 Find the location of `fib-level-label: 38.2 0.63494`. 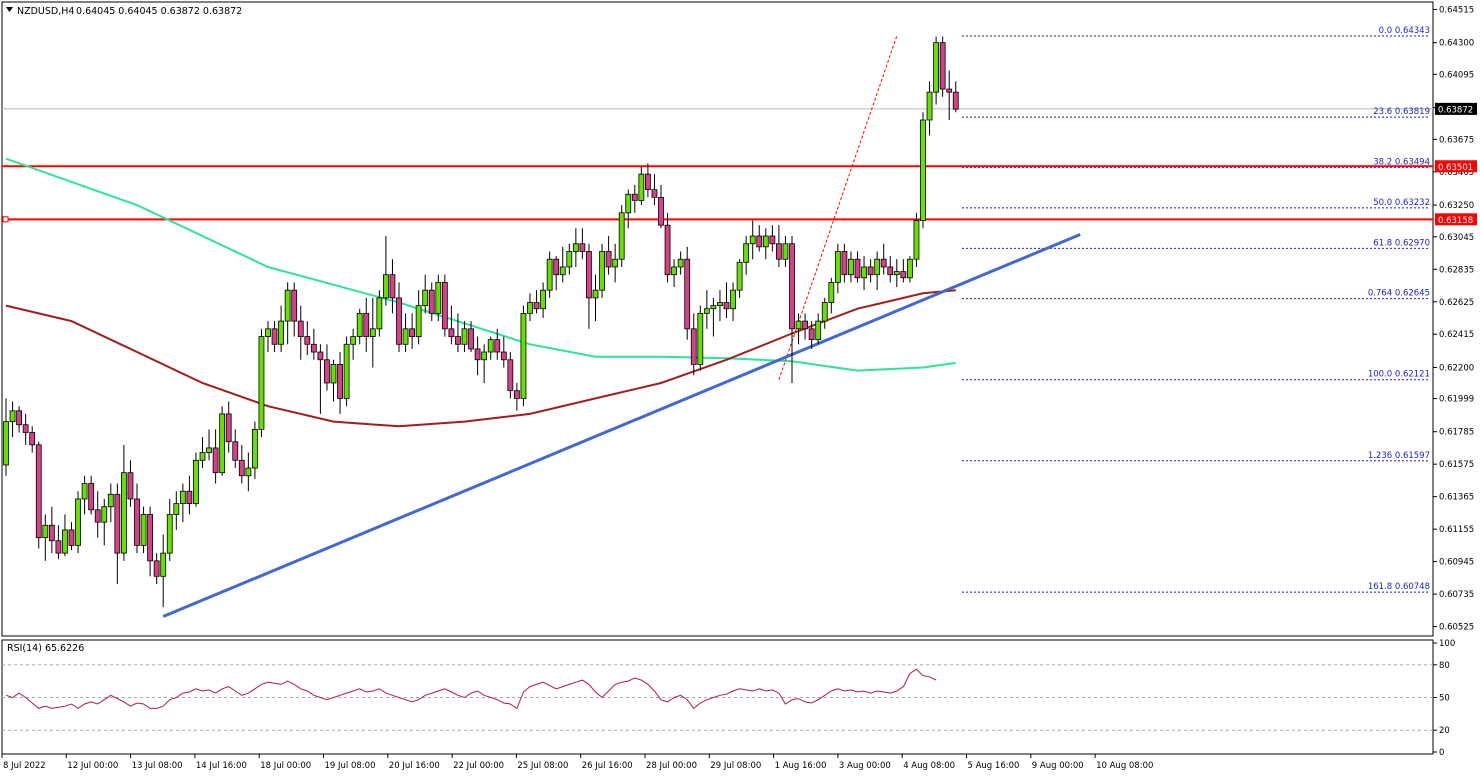

fib-level-label: 38.2 0.63494 is located at coordinates (1401, 162).